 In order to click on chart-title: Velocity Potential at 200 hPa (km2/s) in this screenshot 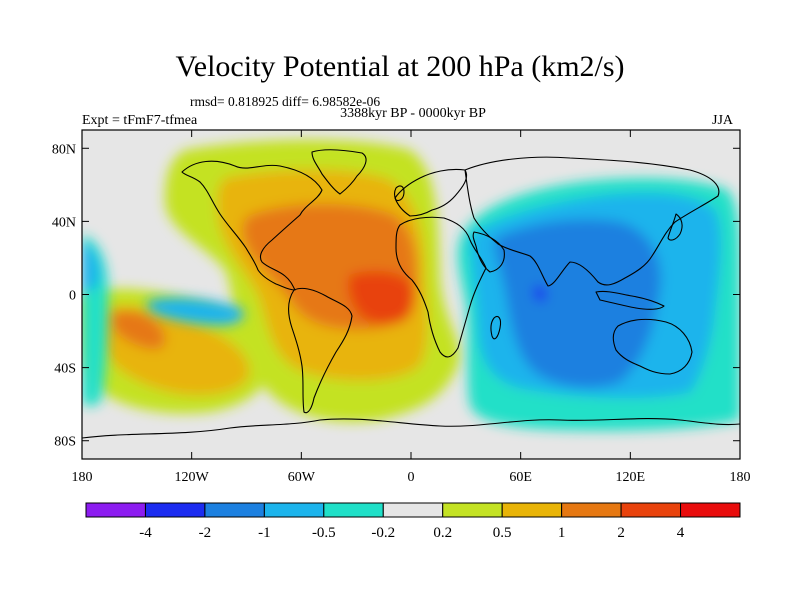, I will do `click(400, 66)`.